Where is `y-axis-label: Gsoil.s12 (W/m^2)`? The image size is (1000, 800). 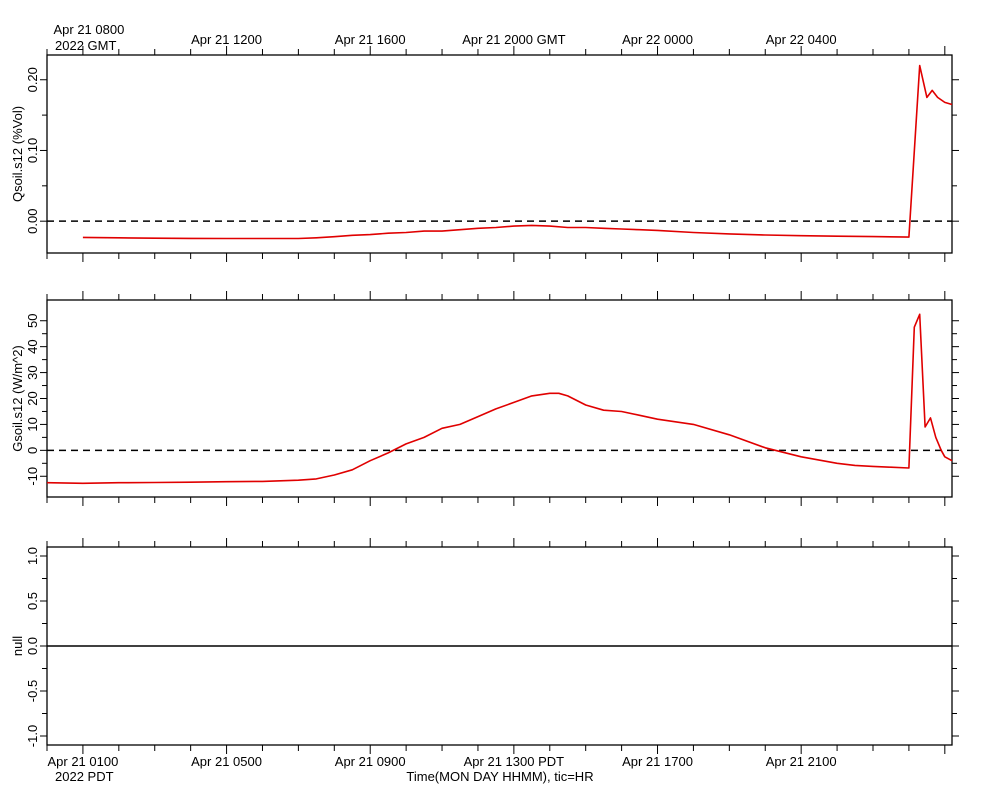
y-axis-label: Gsoil.s12 (W/m^2) is located at coordinates (17, 398).